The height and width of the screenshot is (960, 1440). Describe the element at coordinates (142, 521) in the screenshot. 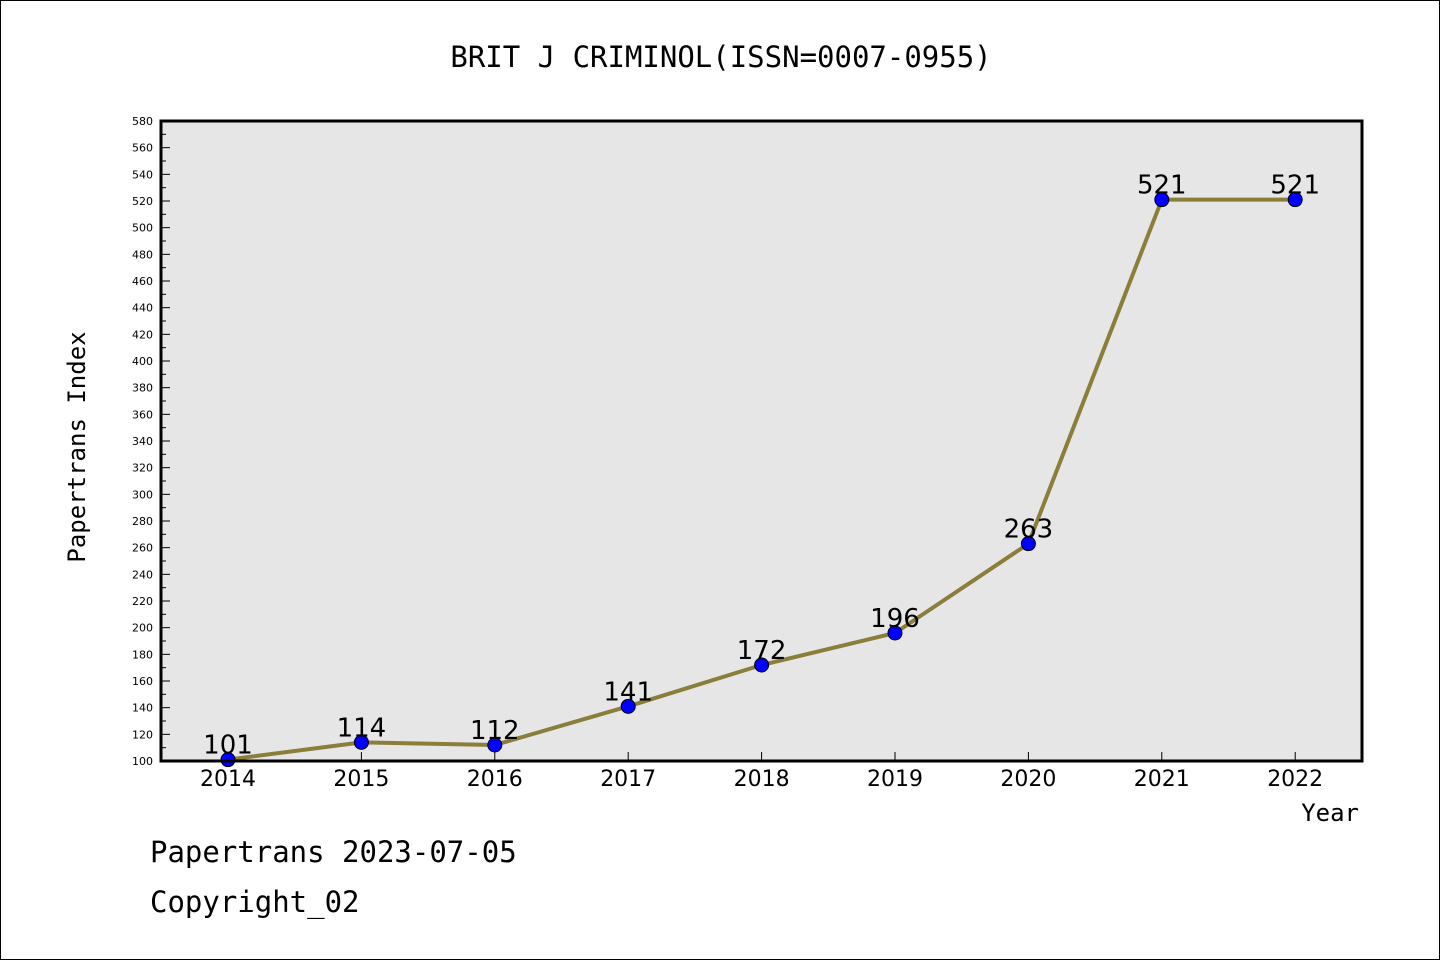

I see `y-tick-label: 280` at that location.